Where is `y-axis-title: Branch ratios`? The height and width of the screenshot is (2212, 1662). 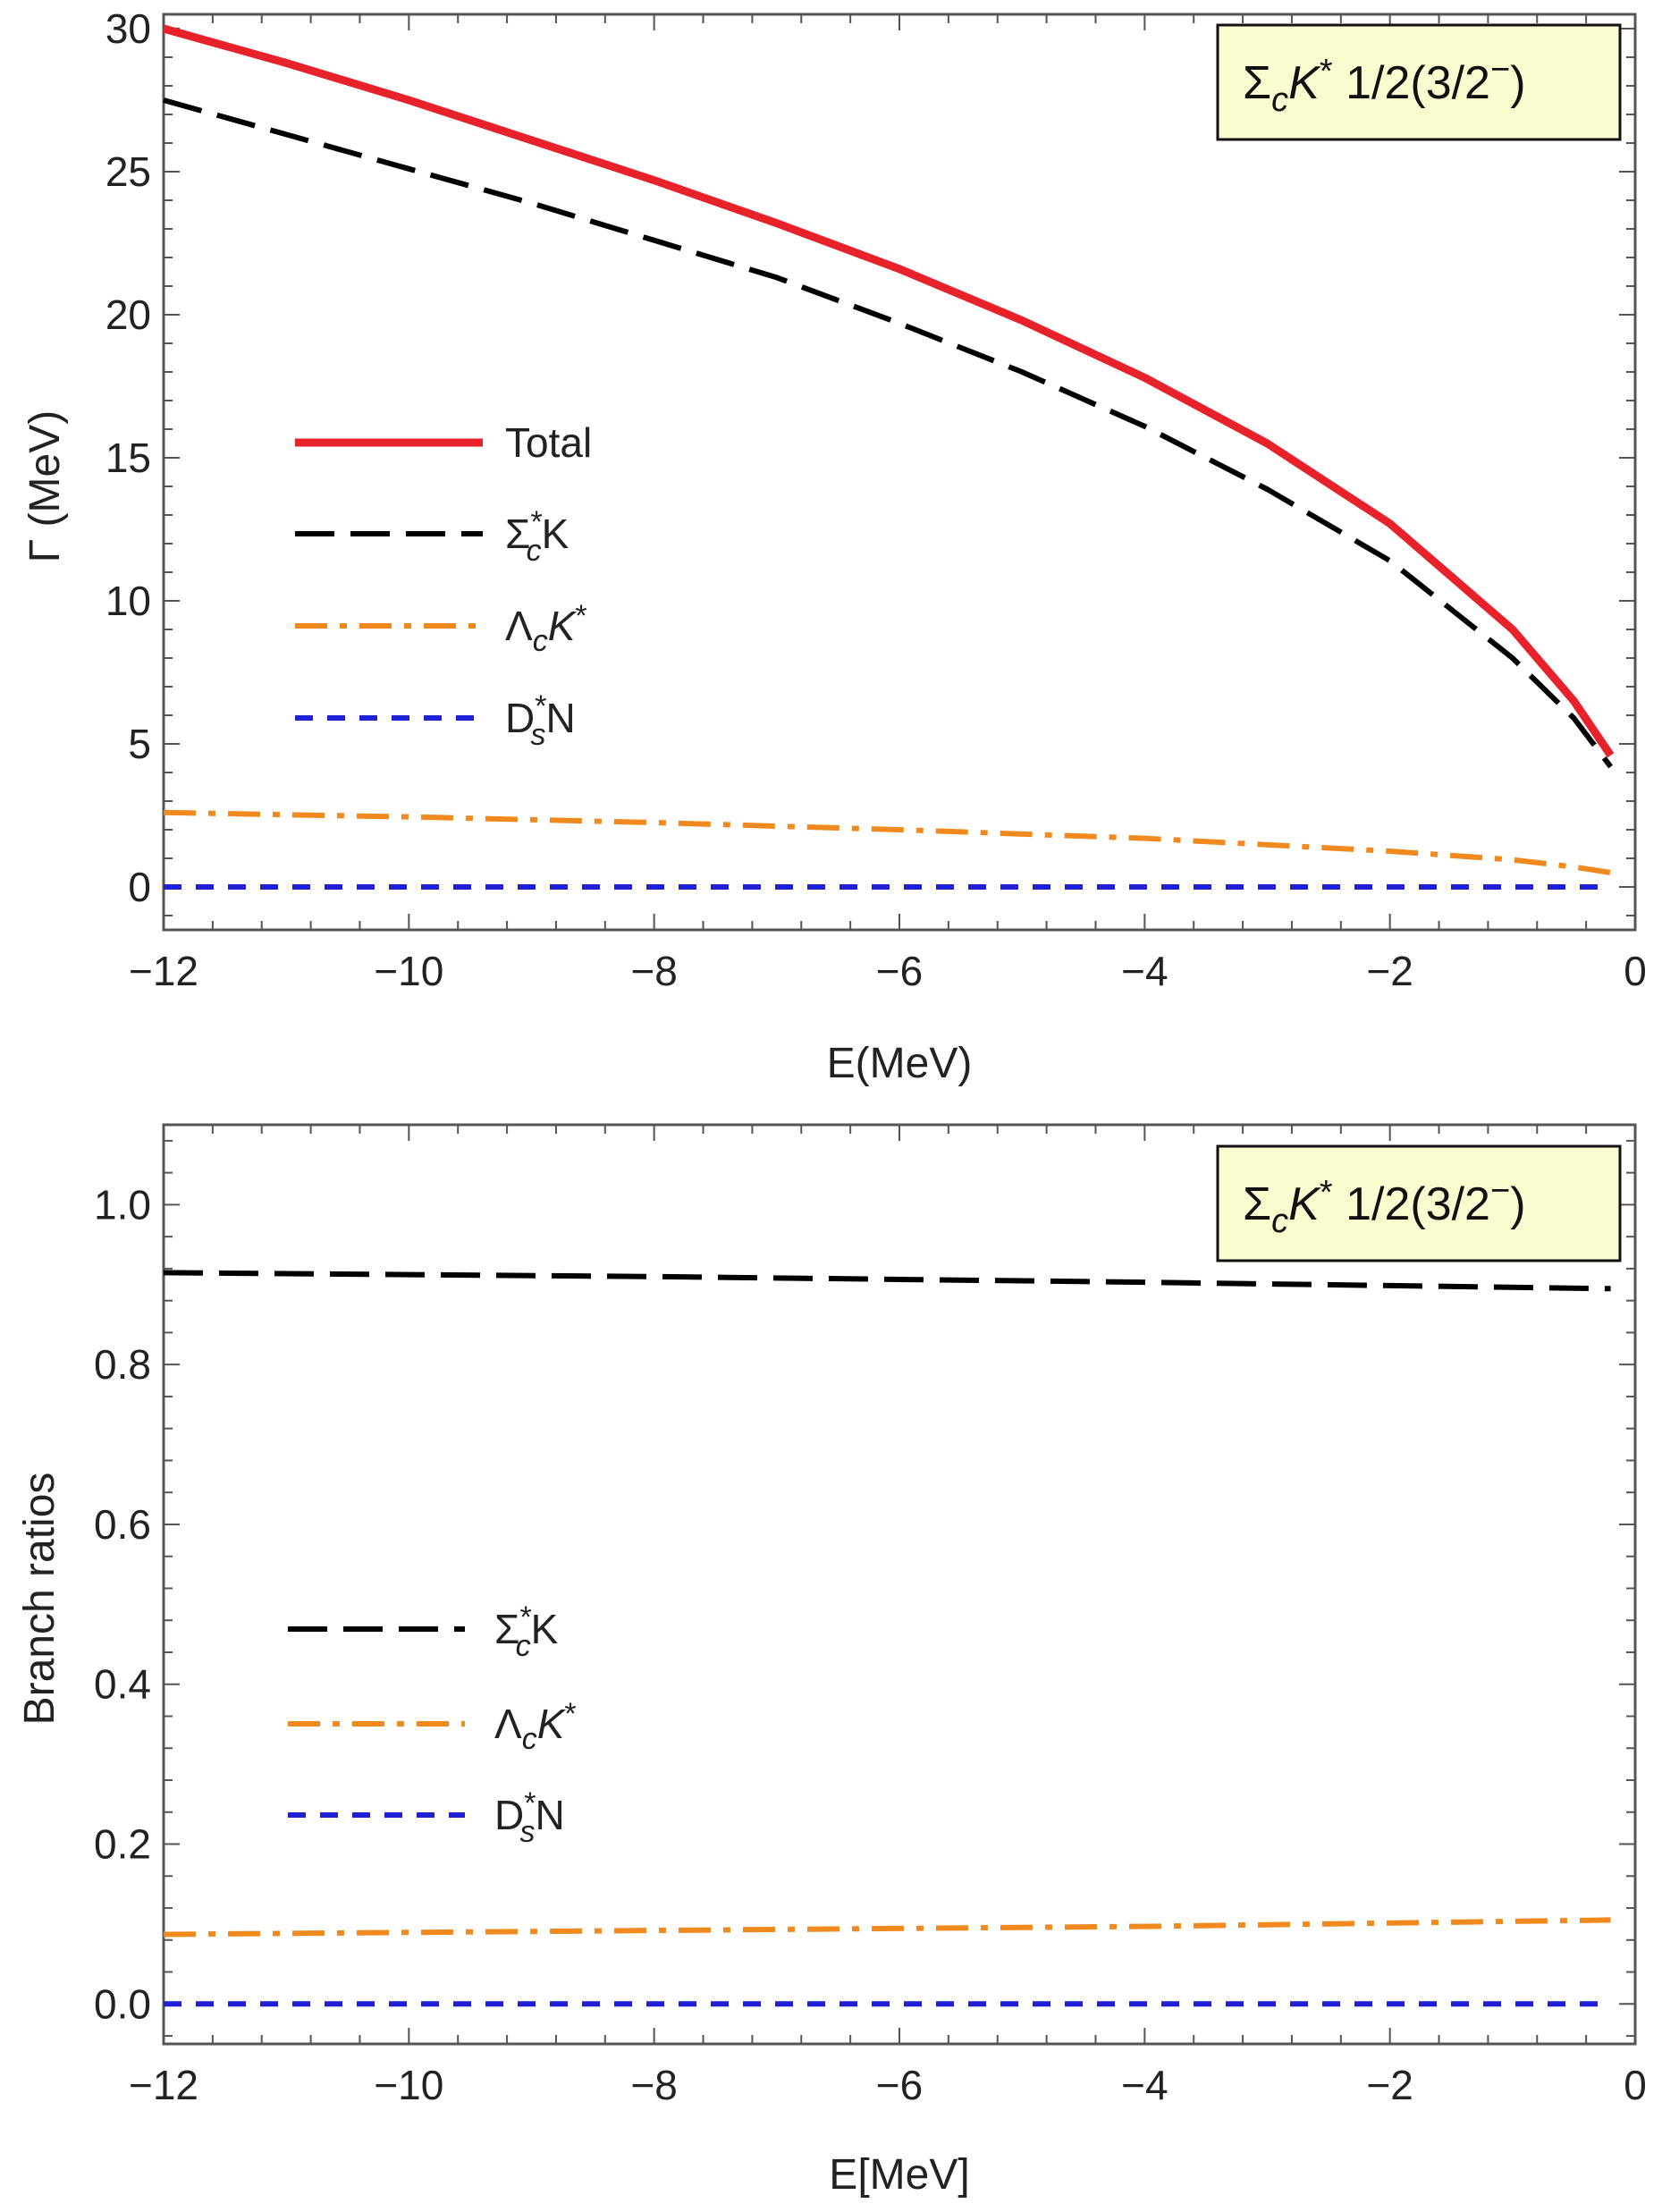 y-axis-title: Branch ratios is located at coordinates (39, 1599).